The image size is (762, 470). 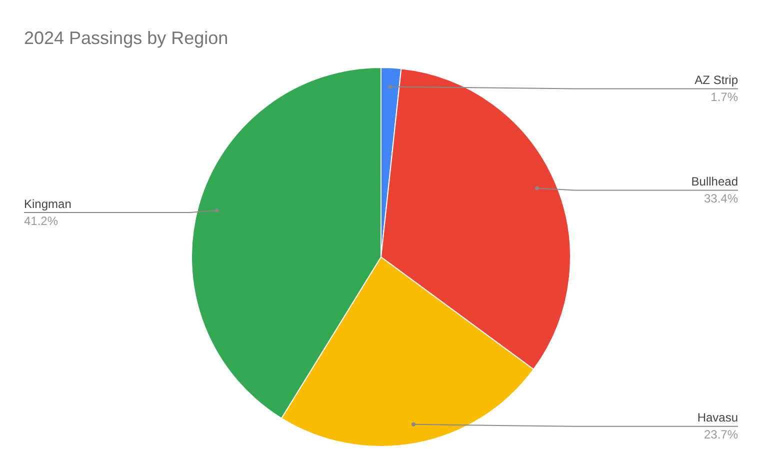 What do you see at coordinates (717, 417) in the screenshot?
I see `slice-label: Havasu` at bounding box center [717, 417].